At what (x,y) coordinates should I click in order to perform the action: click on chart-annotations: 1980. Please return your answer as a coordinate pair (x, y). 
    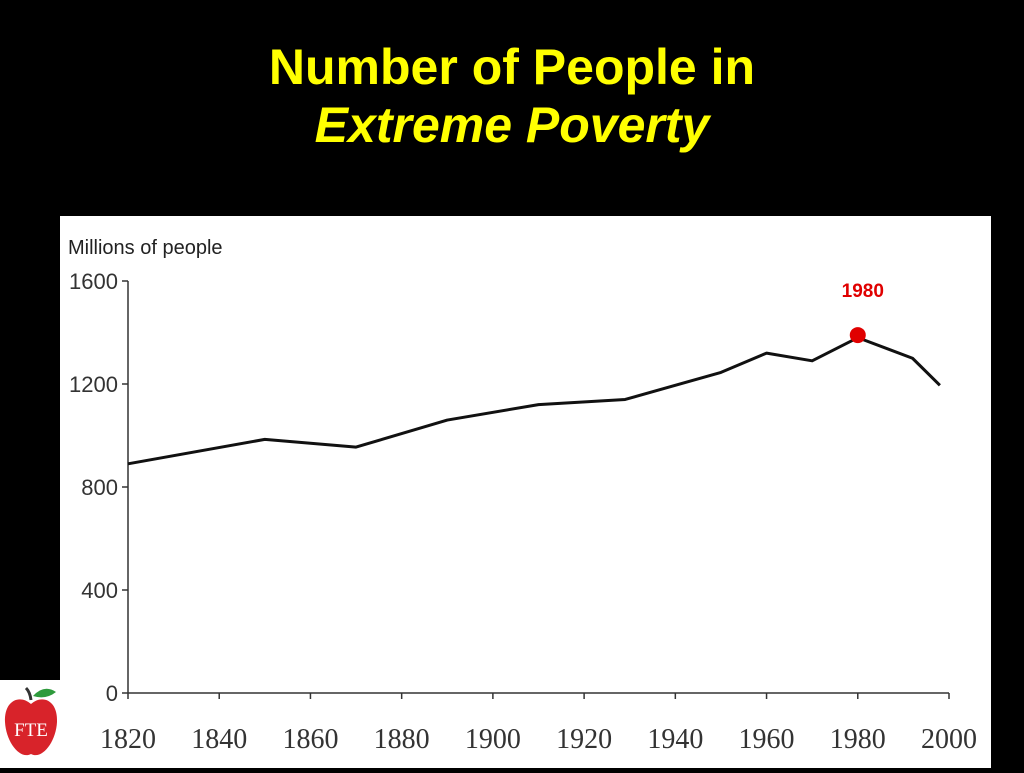
    Looking at the image, I should click on (863, 312).